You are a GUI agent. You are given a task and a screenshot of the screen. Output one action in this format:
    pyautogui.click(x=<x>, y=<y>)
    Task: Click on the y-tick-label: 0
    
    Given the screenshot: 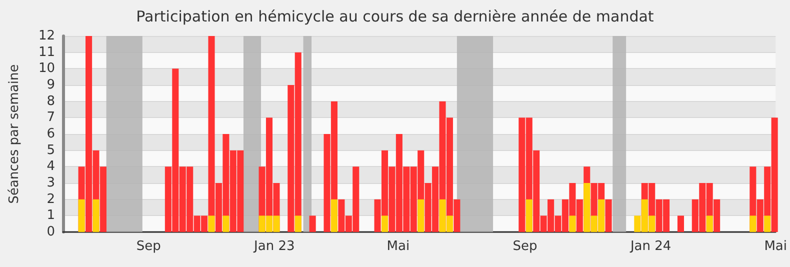 What is the action you would take?
    pyautogui.click(x=50, y=232)
    